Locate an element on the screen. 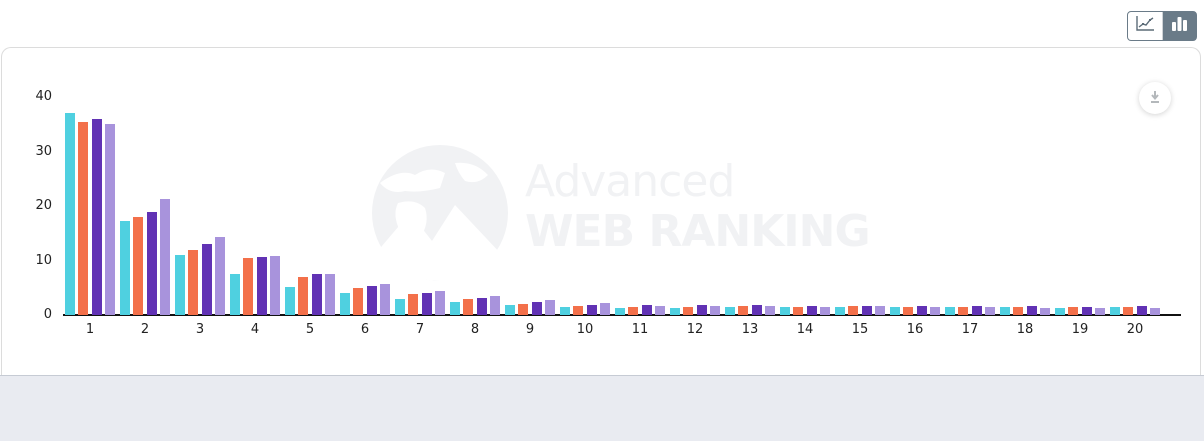  x-axis-tick-label: 17 is located at coordinates (970, 329).